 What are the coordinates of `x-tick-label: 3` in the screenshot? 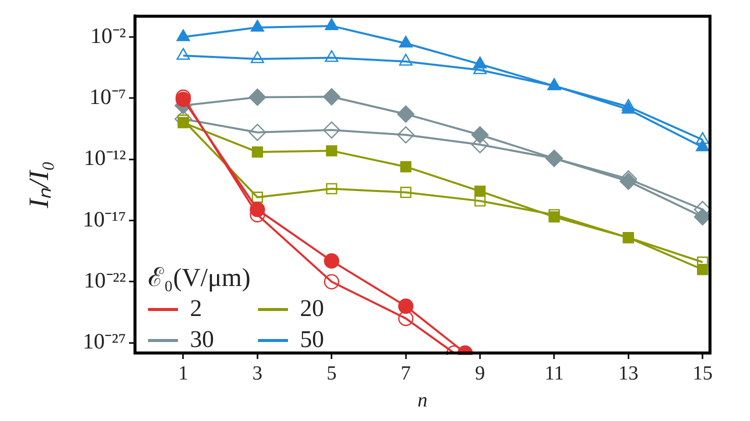 It's located at (257, 373).